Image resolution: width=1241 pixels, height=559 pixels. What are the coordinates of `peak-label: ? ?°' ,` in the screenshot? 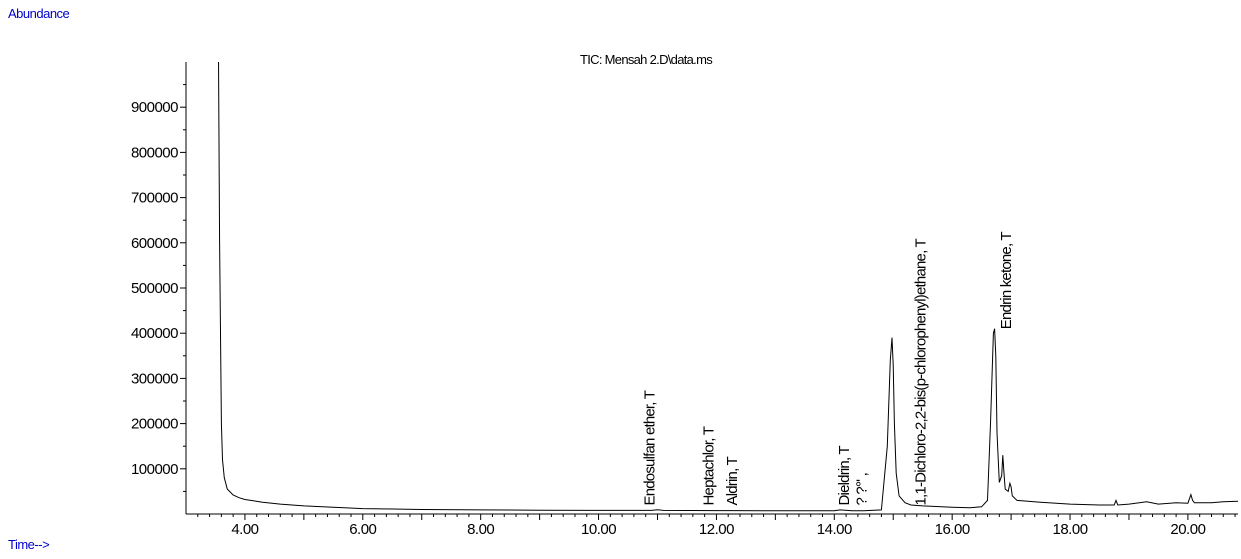 It's located at (862, 489).